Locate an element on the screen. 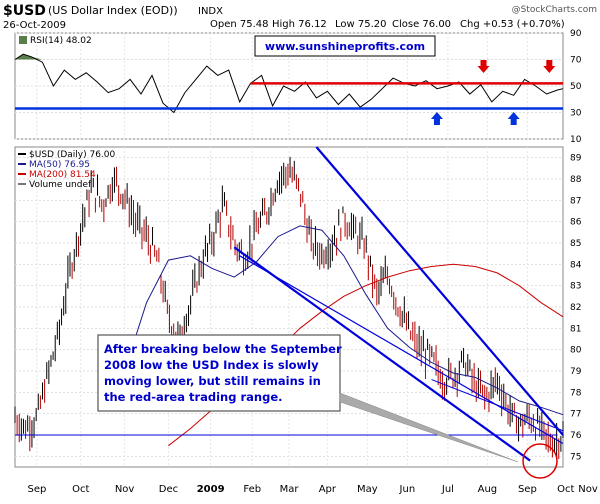 The image size is (600, 504). legend-entry: MA(50) 76.95 is located at coordinates (59, 165).